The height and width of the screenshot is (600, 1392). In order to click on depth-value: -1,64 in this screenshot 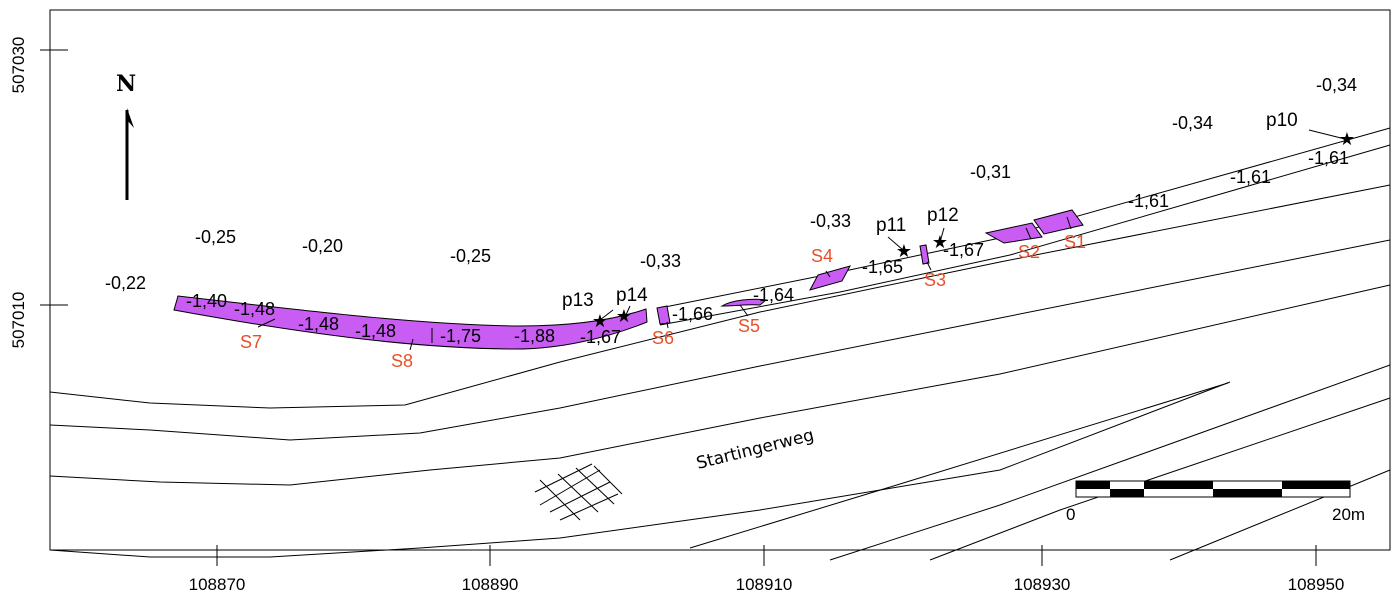, I will do `click(773, 295)`.